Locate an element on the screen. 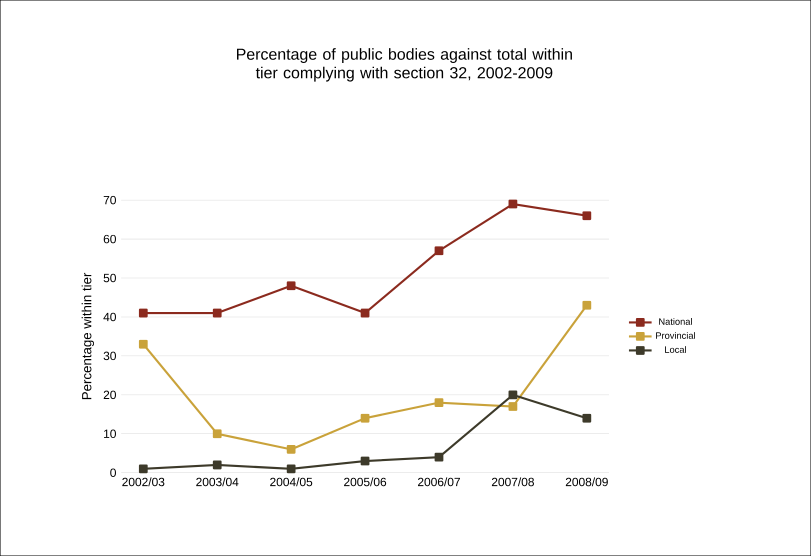 The width and height of the screenshot is (811, 556). y-tick-label: 30 is located at coordinates (110, 356).